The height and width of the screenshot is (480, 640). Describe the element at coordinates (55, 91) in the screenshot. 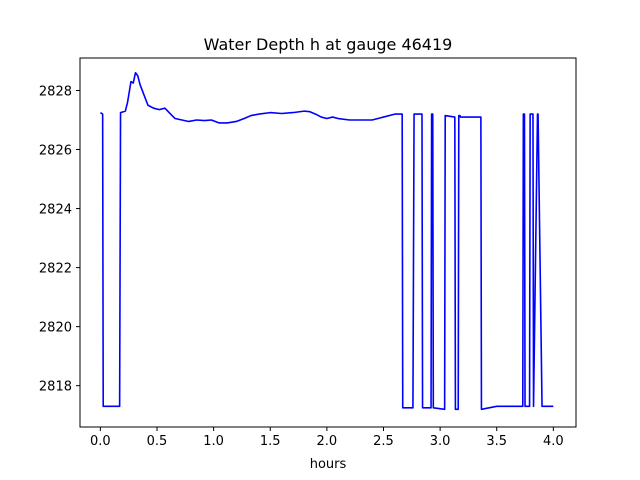

I see `y-tick-label: 2828` at that location.